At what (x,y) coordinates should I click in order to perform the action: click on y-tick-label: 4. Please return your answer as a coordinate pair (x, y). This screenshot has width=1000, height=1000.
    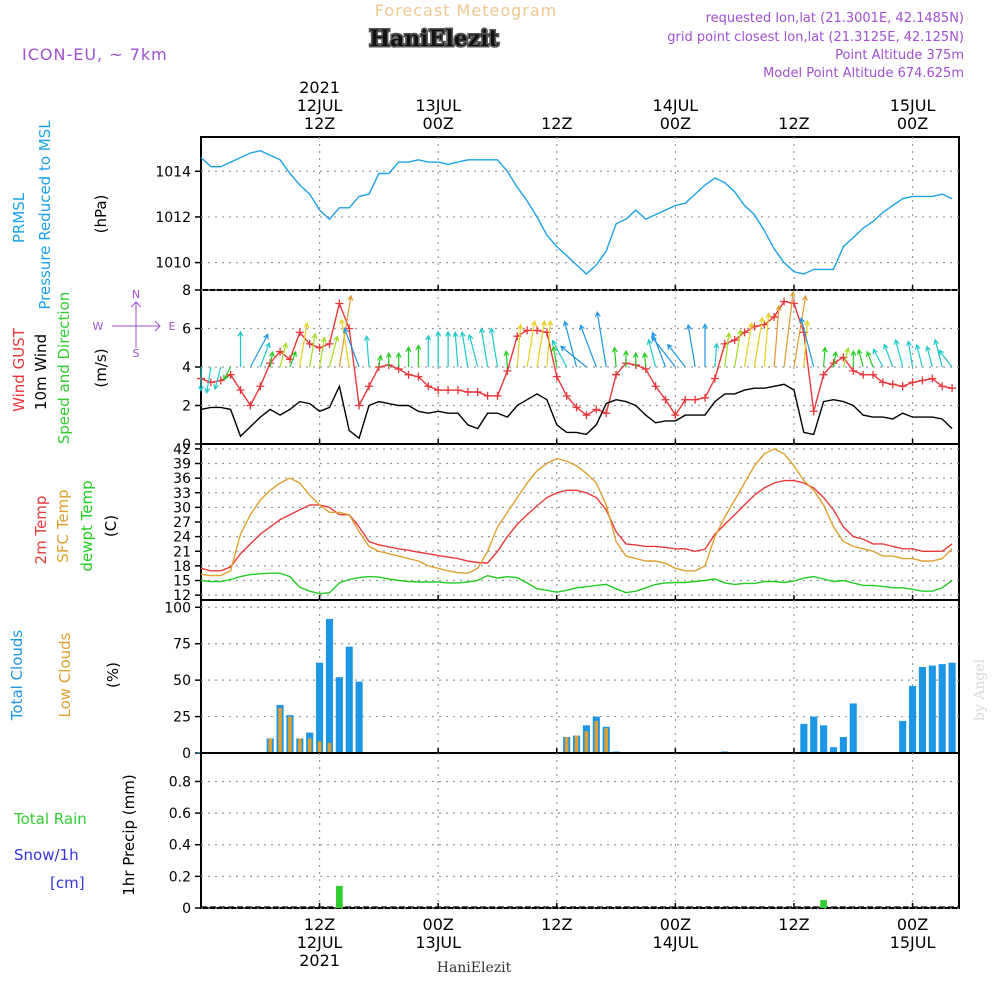
    Looking at the image, I should click on (186, 368).